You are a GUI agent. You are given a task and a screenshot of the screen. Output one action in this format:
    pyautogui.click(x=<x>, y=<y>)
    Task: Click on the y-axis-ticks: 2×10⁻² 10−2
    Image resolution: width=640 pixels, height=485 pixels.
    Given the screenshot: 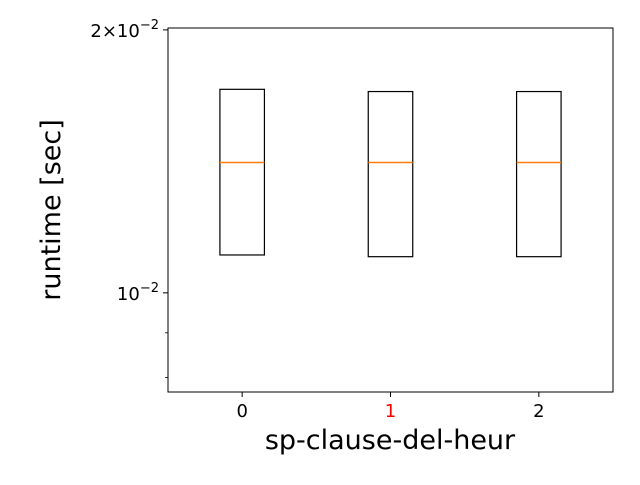 What is the action you would take?
    pyautogui.click(x=129, y=198)
    